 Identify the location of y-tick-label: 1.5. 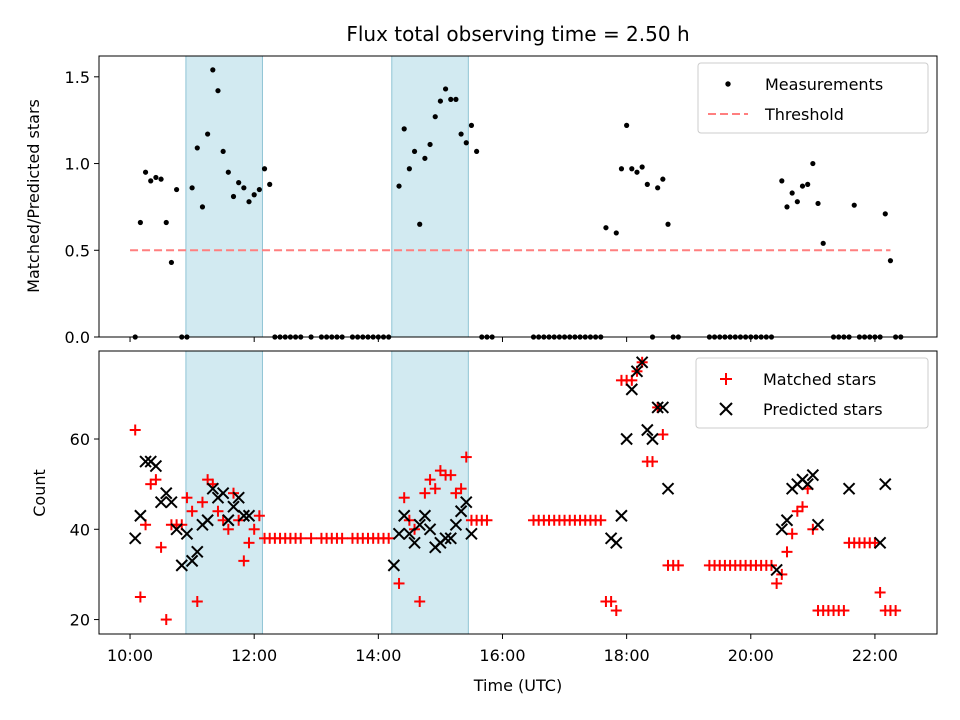
(77, 77).